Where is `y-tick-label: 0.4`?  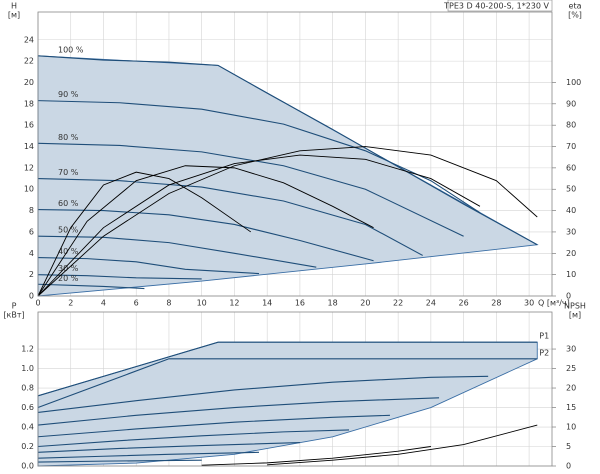
y-tick-label: 0.4 is located at coordinates (27, 427).